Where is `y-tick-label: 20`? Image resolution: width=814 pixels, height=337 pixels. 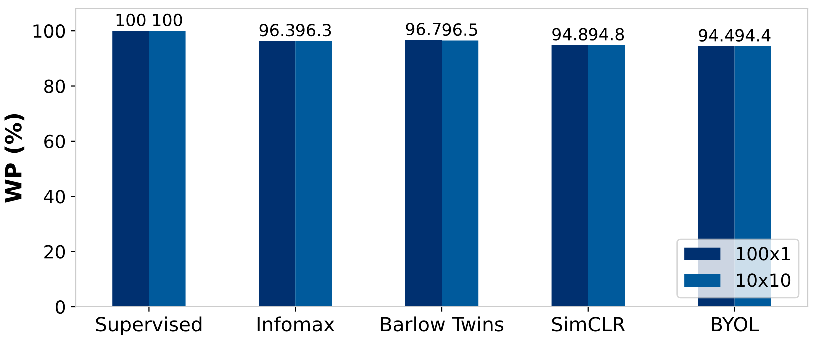 y-tick-label: 20 is located at coordinates (55, 252).